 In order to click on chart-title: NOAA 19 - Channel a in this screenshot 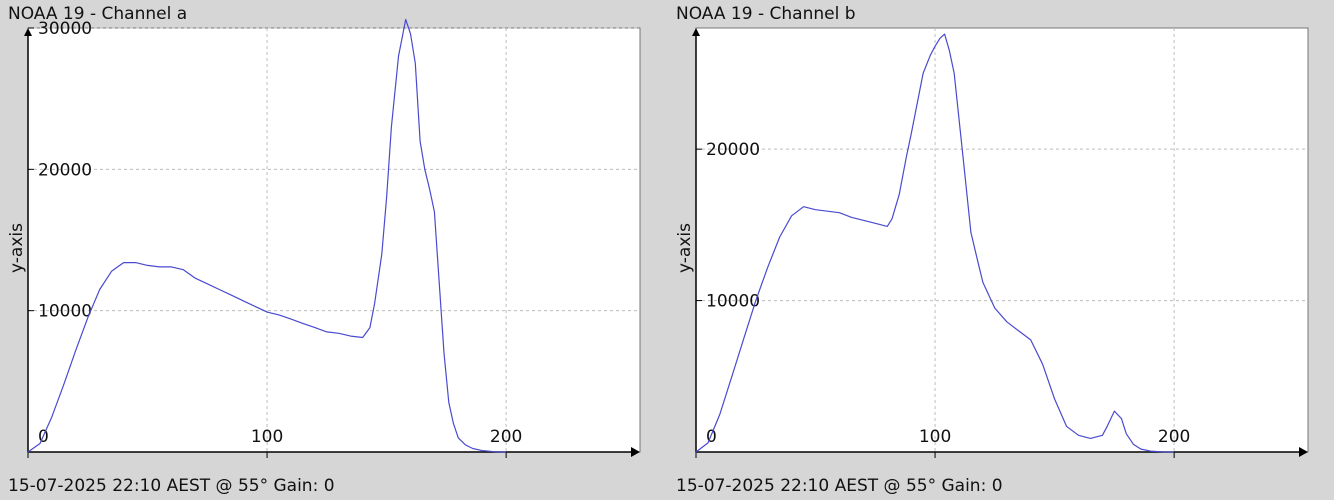, I will do `click(98, 14)`.